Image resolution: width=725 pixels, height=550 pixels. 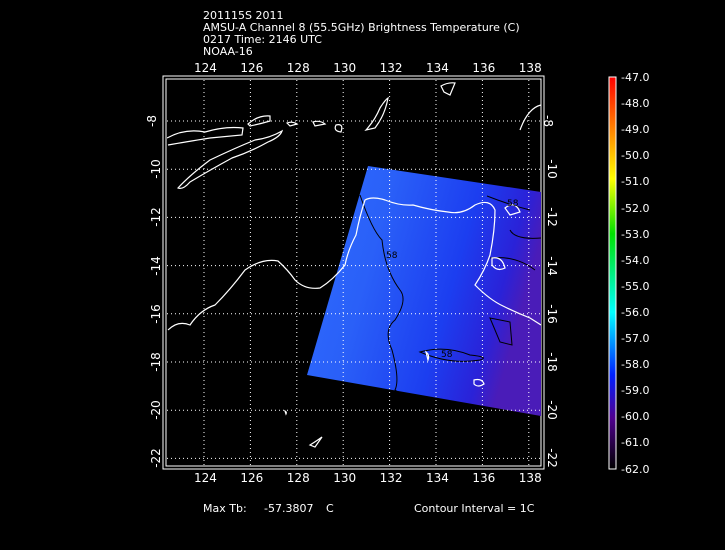 I want to click on max-tb-label: Max Tb:, so click(x=225, y=508).